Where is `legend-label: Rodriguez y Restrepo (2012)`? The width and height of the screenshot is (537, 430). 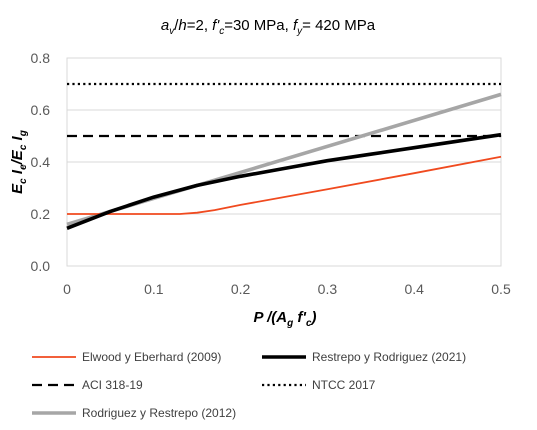
legend-label: Rodriguez y Restrepo (2012) is located at coordinates (159, 413).